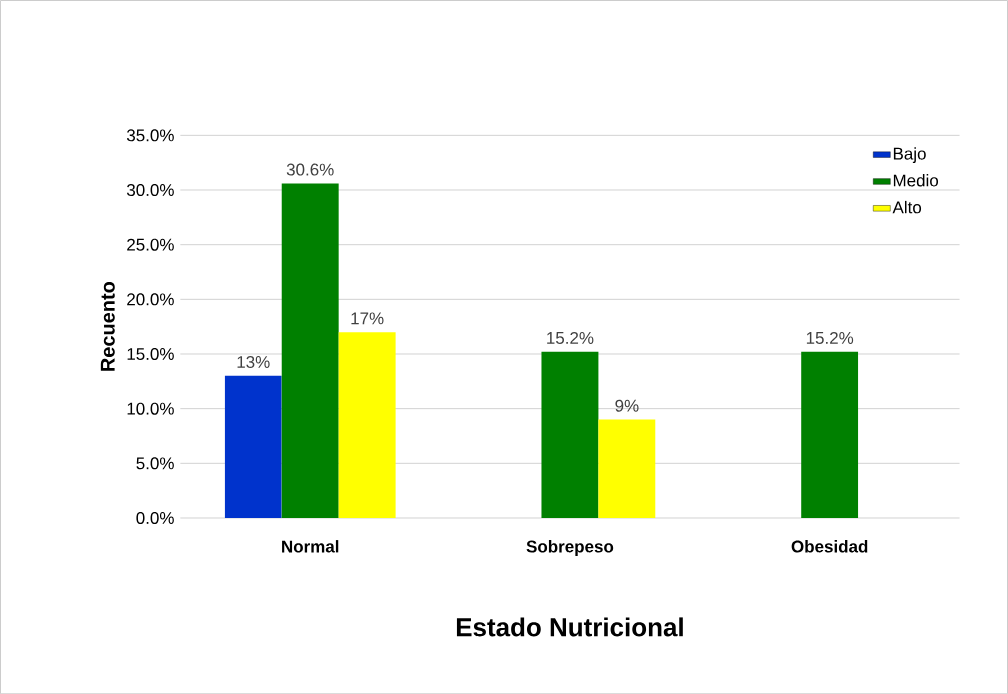  Describe the element at coordinates (829, 546) in the screenshot. I see `x-tick-label: Obesidad` at that location.